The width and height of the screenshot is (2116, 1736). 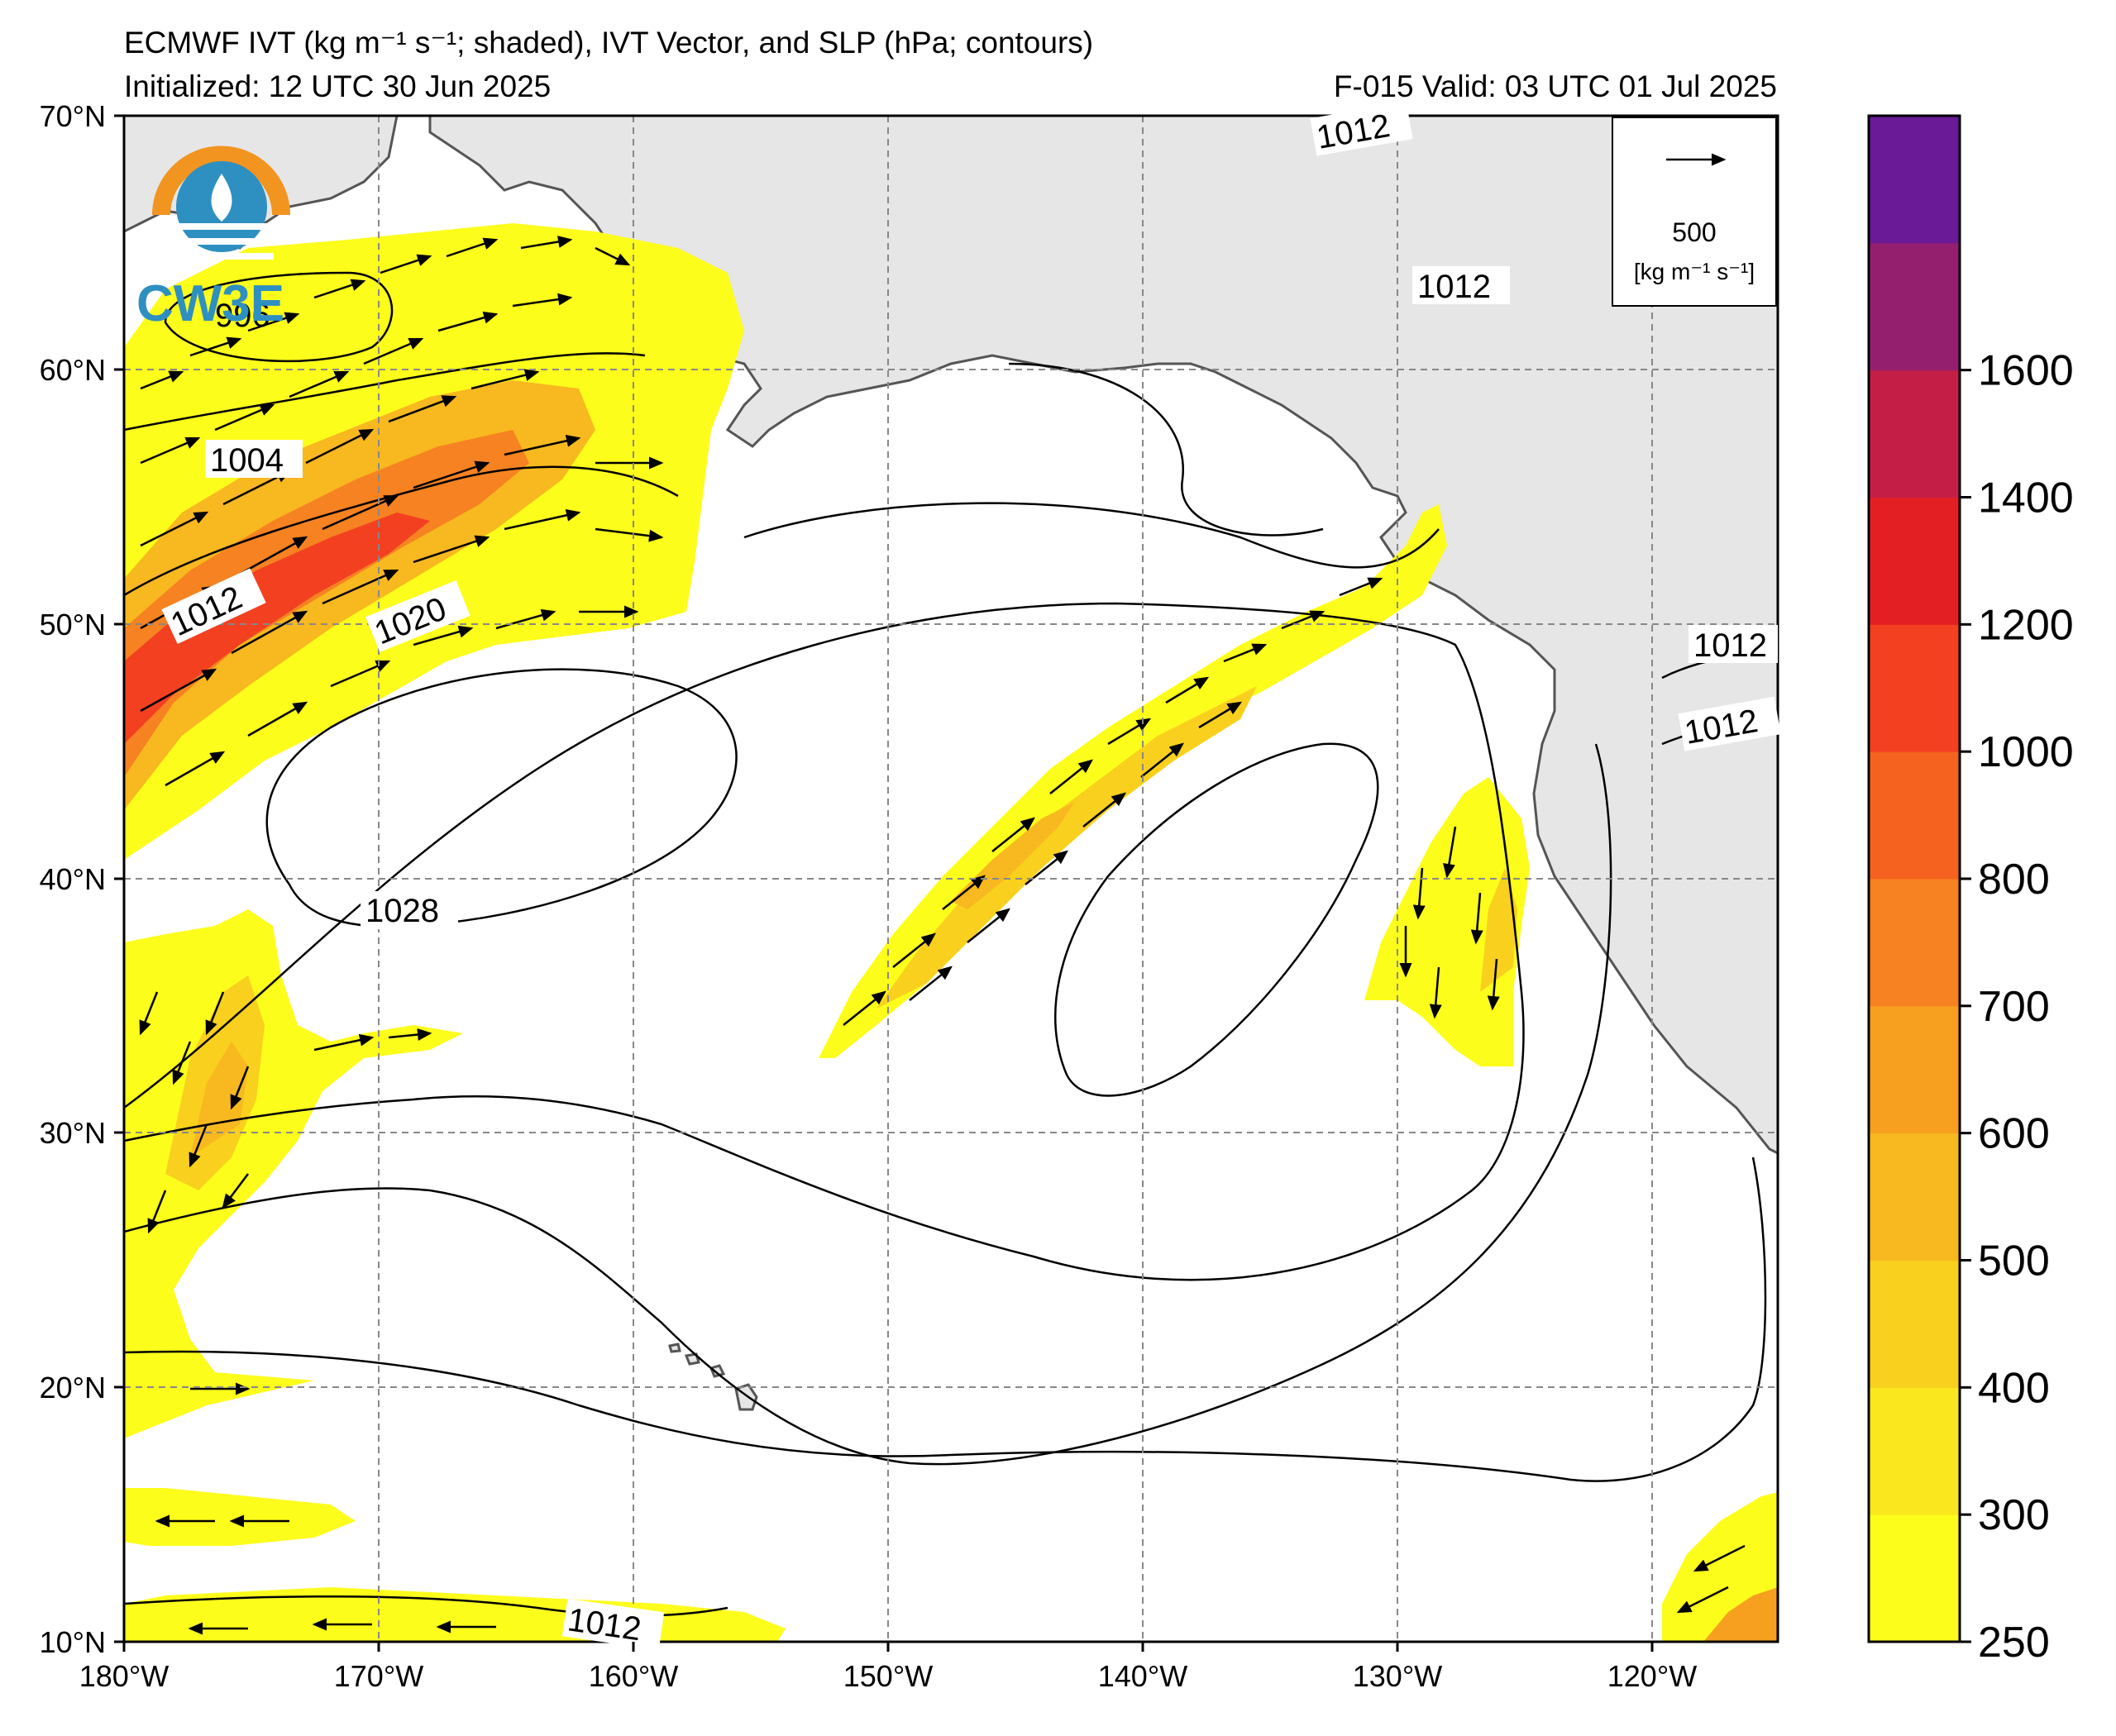 What do you see at coordinates (1694, 271) in the screenshot?
I see `key-units: [kg m⁻¹ s⁻¹]` at bounding box center [1694, 271].